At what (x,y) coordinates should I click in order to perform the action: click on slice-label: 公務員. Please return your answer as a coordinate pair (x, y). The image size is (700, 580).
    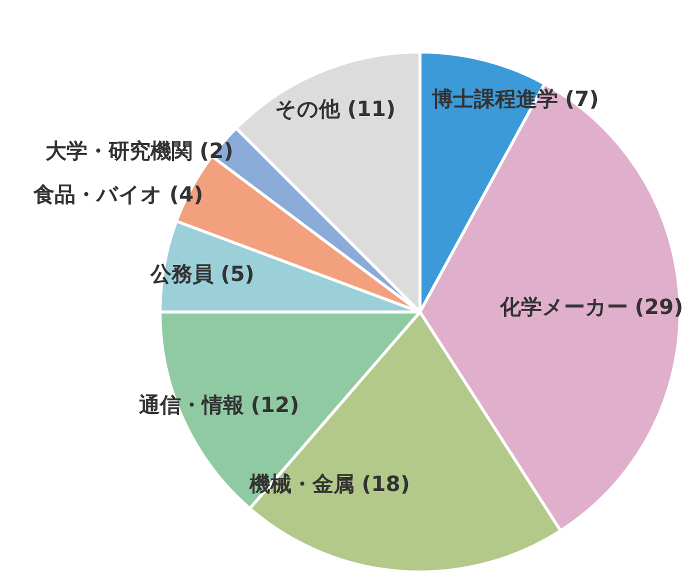
    Looking at the image, I should click on (182, 274).